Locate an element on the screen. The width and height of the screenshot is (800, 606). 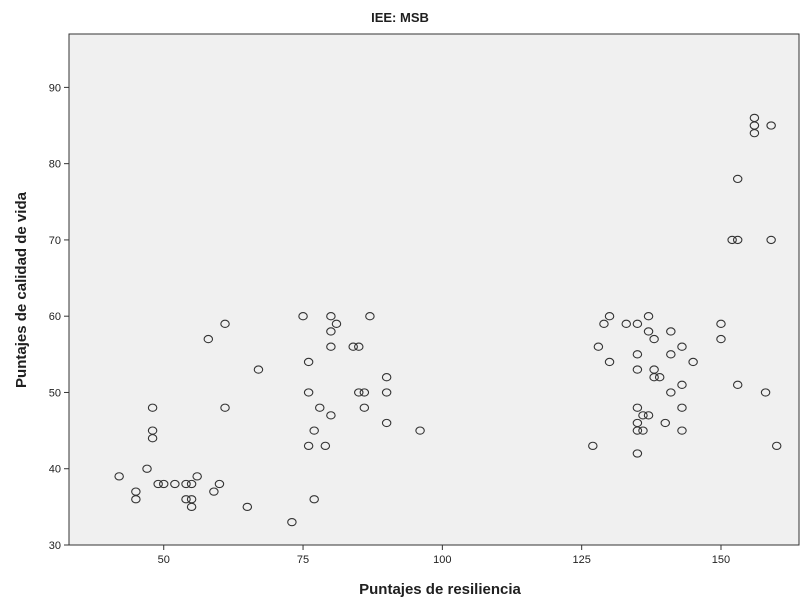
x-tick-label: 50 is located at coordinates (164, 560).